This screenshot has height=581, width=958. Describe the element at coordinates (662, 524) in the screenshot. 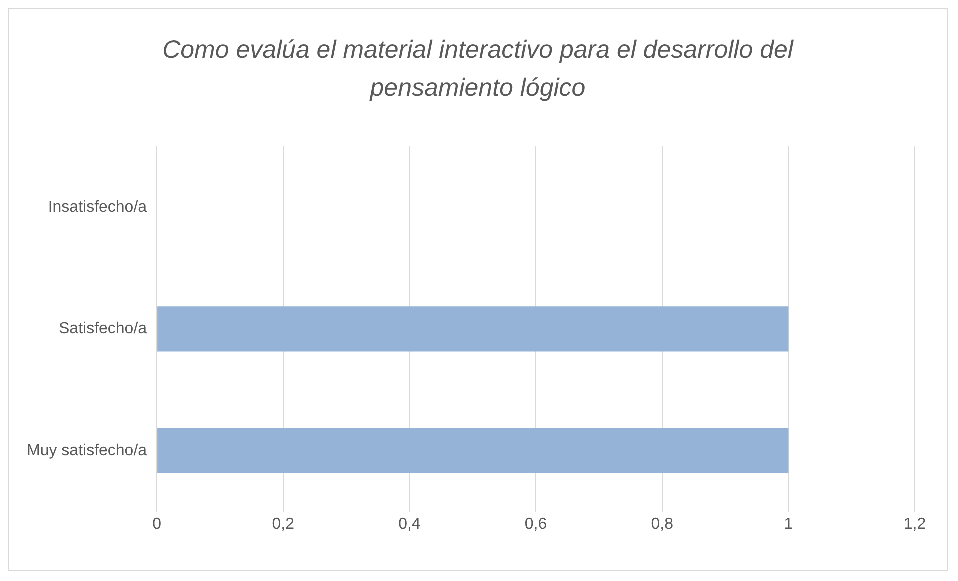

I see `x-tick-label: 0,8` at that location.